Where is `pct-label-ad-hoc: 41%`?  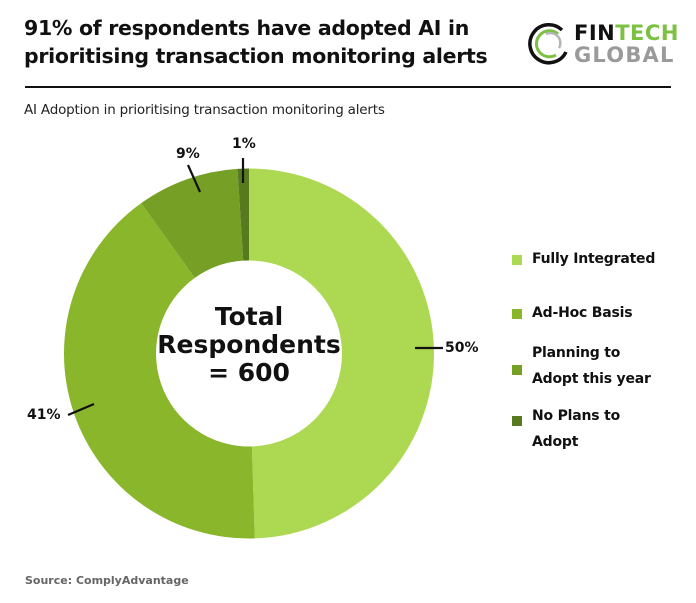 pct-label-ad-hoc: 41% is located at coordinates (44, 415).